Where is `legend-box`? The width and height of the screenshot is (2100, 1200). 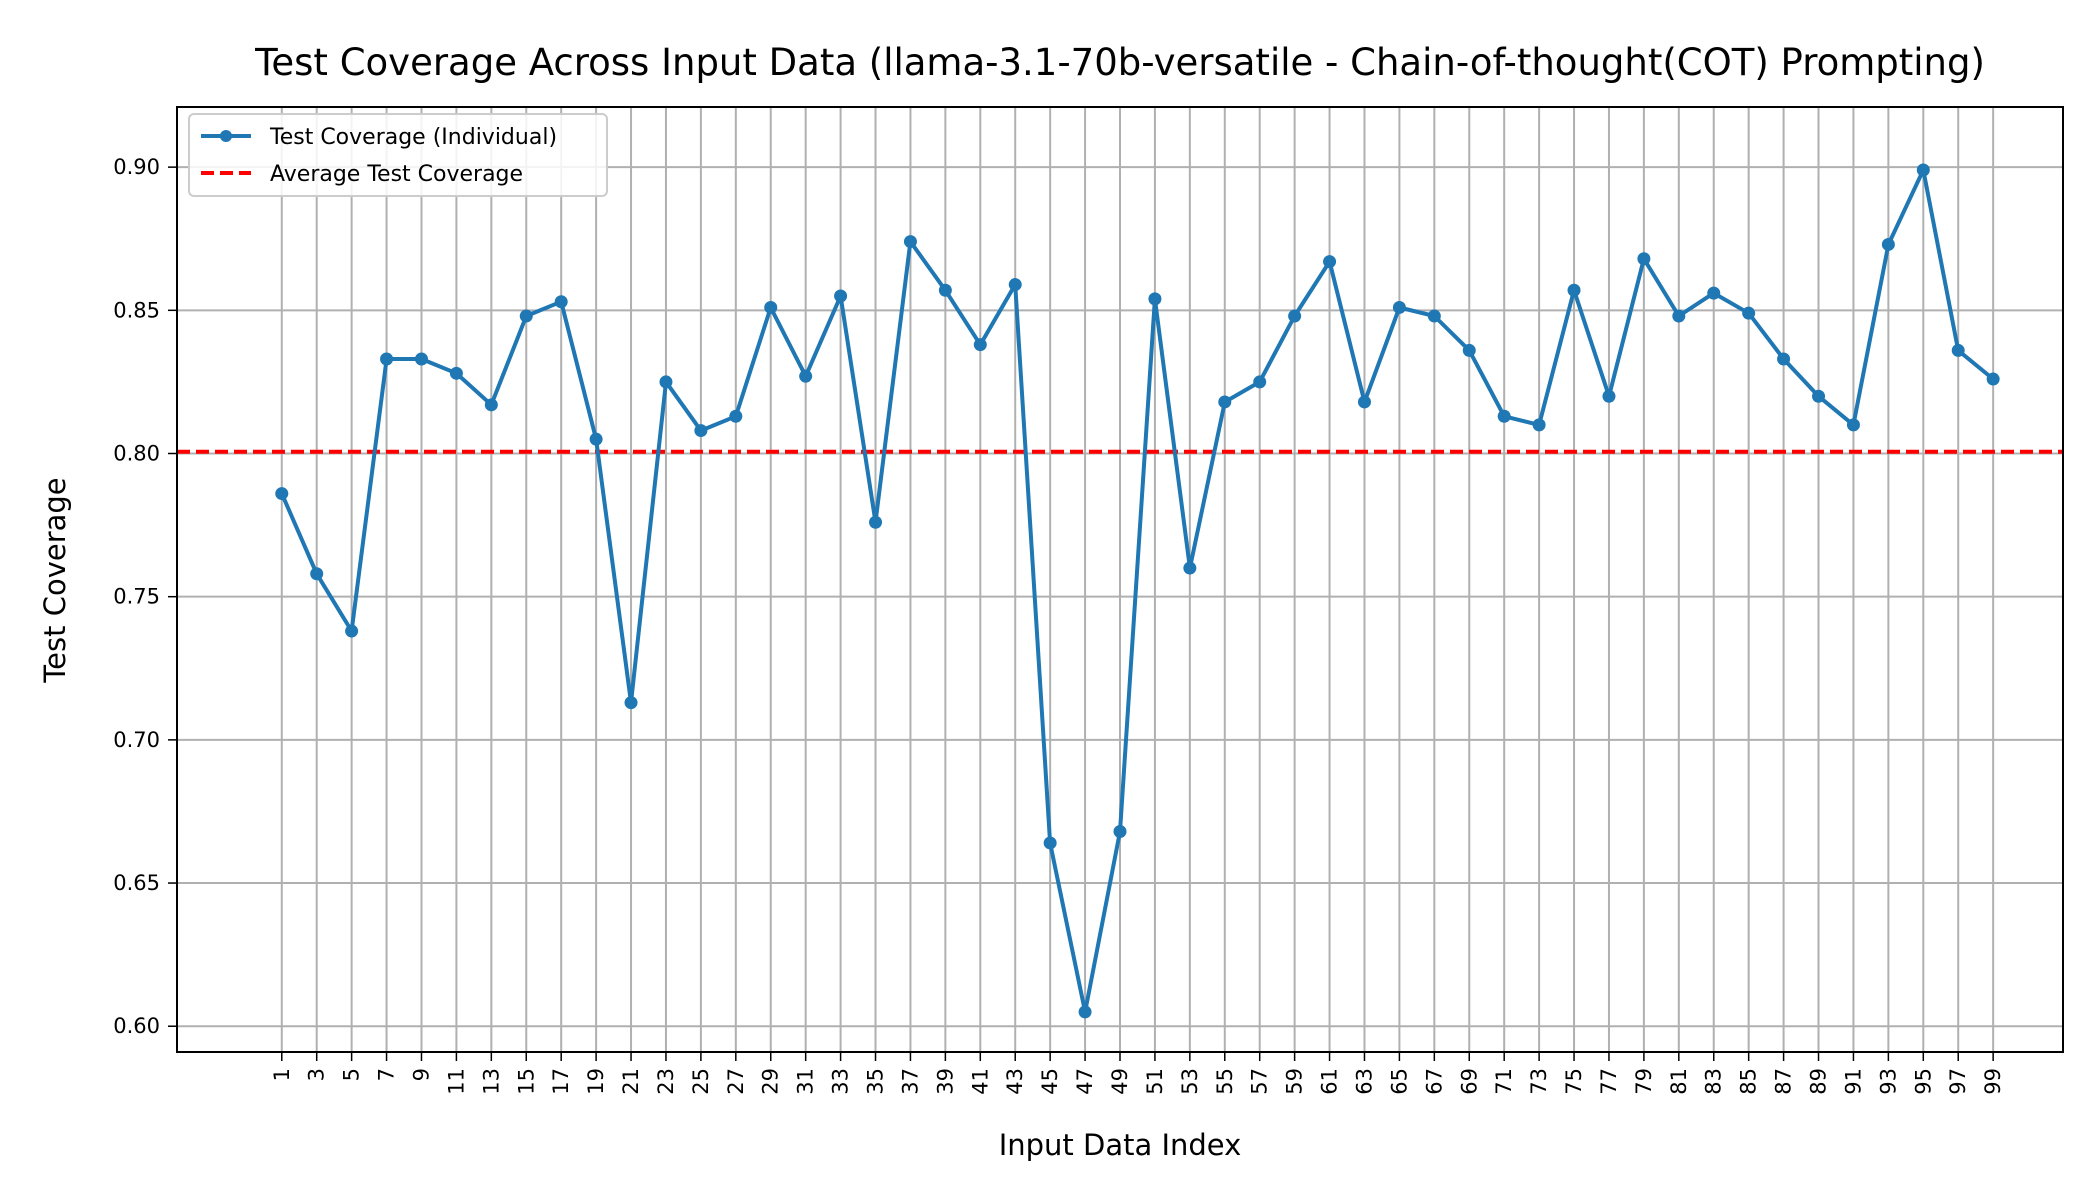 legend-box is located at coordinates (398, 155).